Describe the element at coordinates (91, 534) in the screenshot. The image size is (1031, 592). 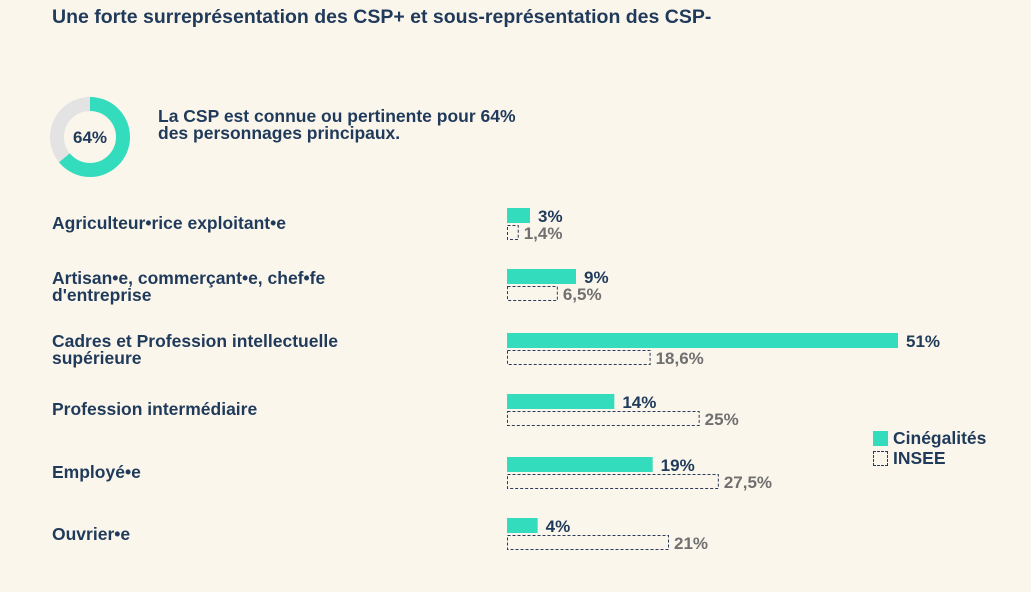
I see `category-label-line: Ouvrier•e` at that location.